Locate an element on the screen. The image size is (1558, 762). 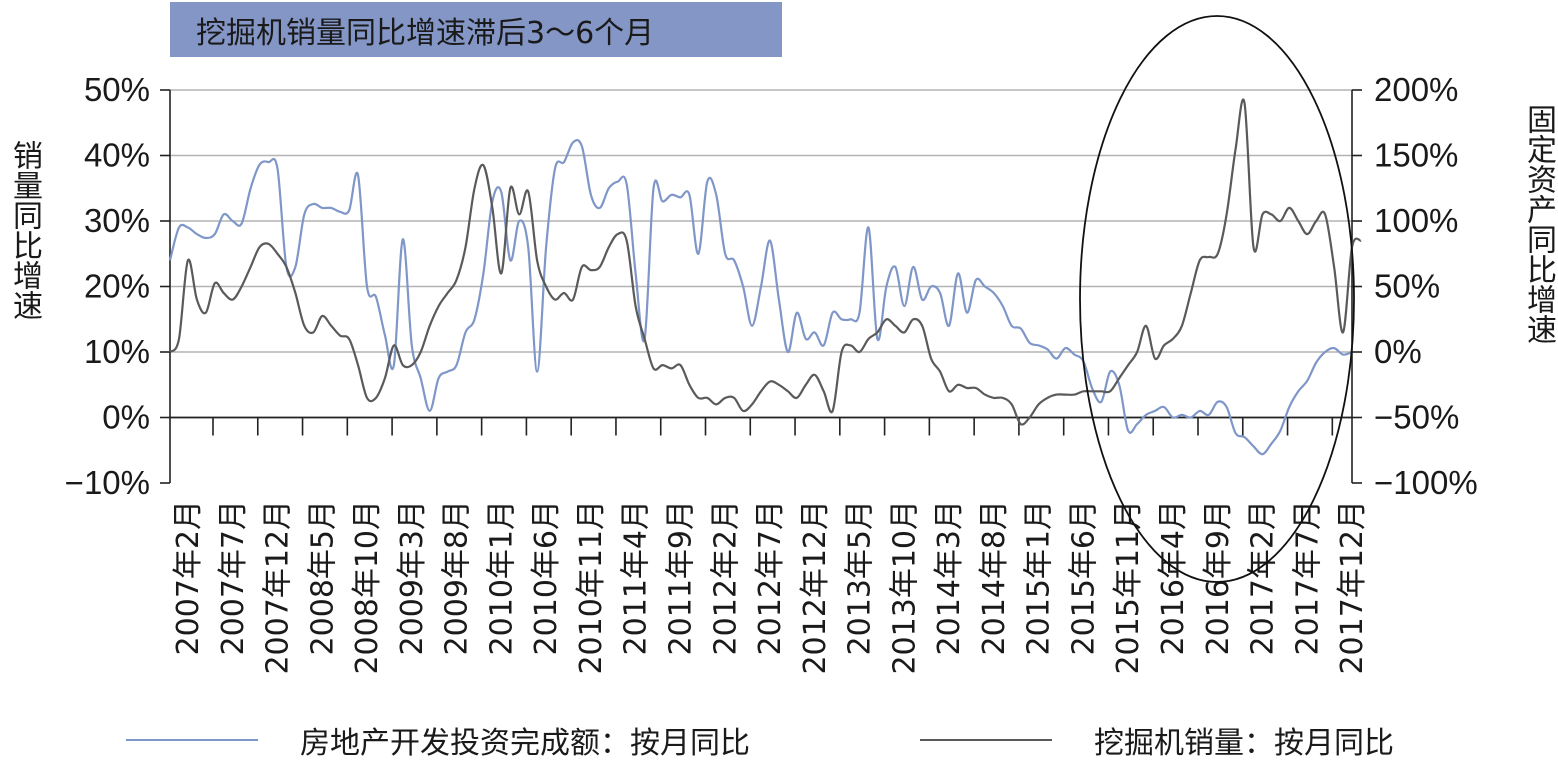
right-tick-label: 200% is located at coordinates (1416, 89).